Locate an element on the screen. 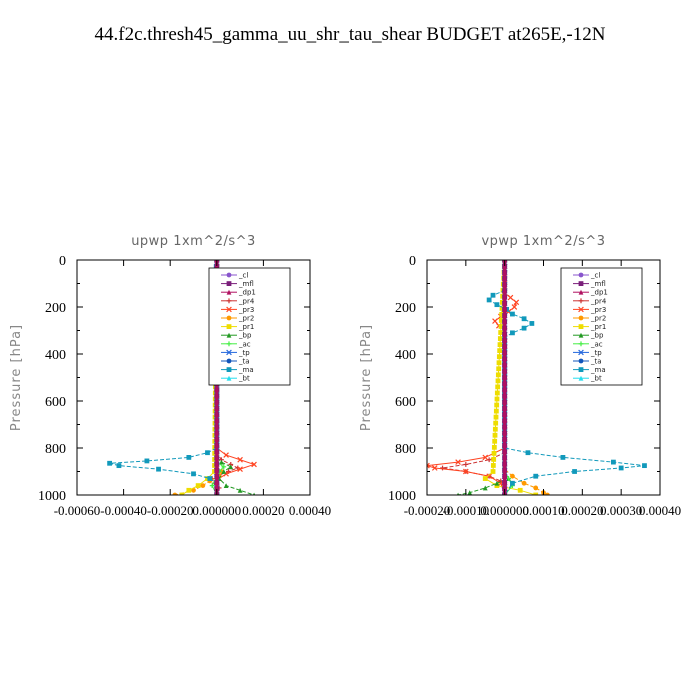  series-group is located at coordinates (537, 377).